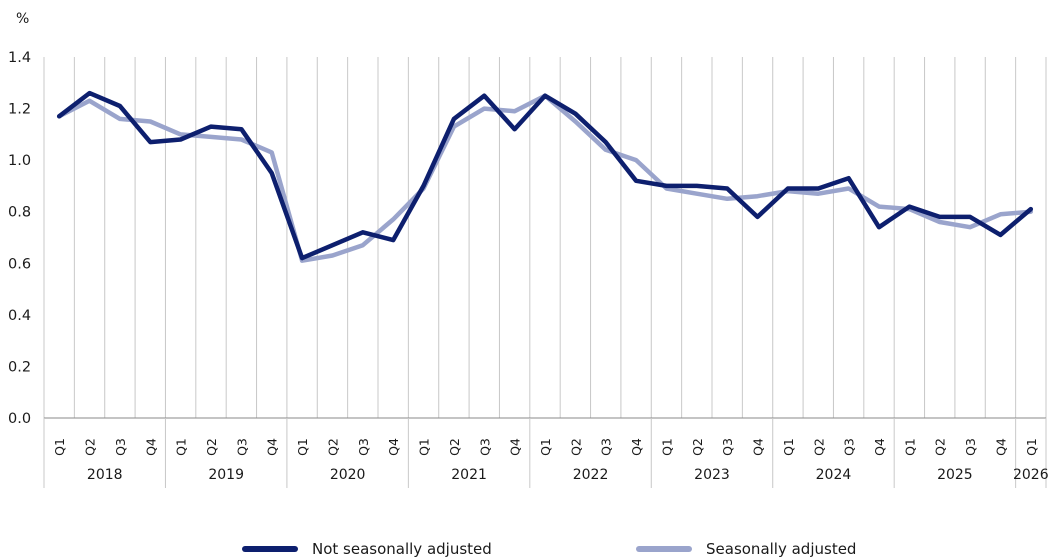 The height and width of the screenshot is (560, 1054). What do you see at coordinates (955, 475) in the screenshot?
I see `x-tick-label-year: 2025` at bounding box center [955, 475].